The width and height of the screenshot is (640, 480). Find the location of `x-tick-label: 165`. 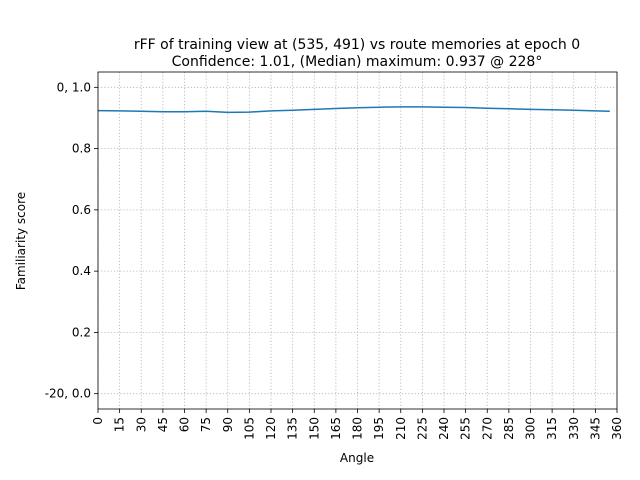

x-tick-label: 165 is located at coordinates (336, 428).